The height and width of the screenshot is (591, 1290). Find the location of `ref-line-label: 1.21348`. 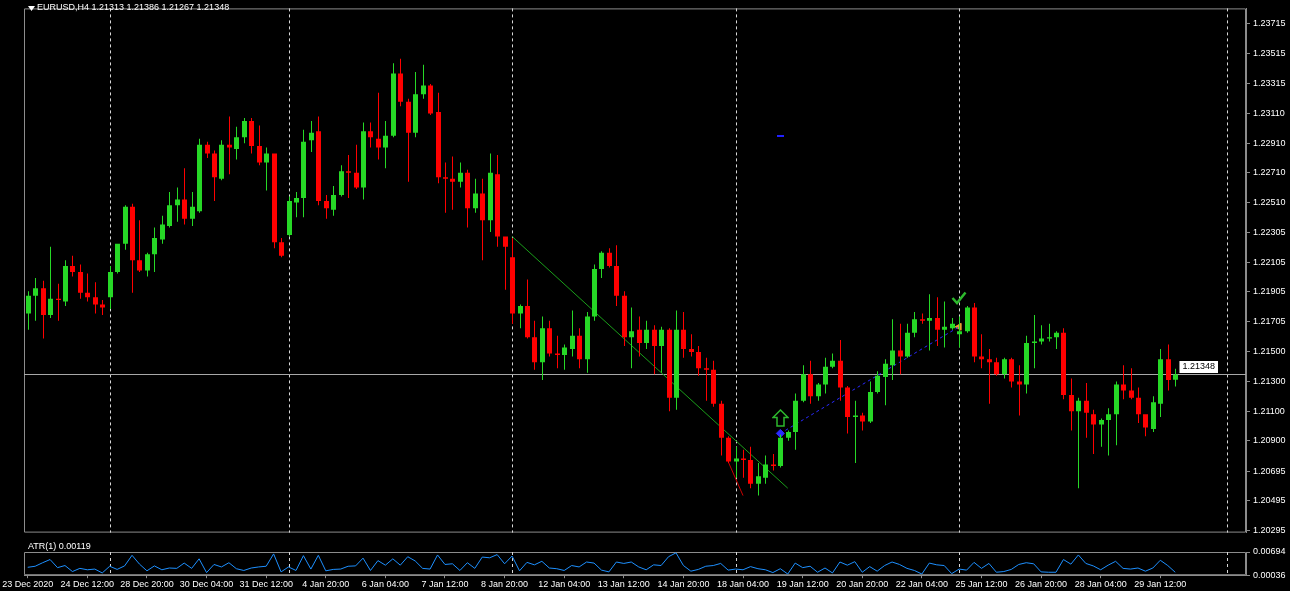

ref-line-label: 1.21348 is located at coordinates (1199, 366).